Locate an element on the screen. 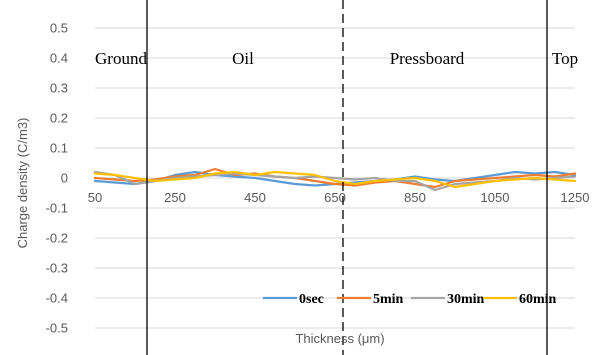  region-label: Top is located at coordinates (565, 58).